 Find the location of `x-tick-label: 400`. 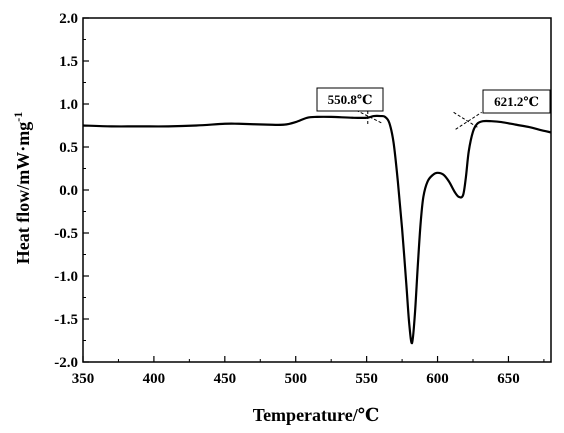

x-tick-label: 400 is located at coordinates (154, 379).